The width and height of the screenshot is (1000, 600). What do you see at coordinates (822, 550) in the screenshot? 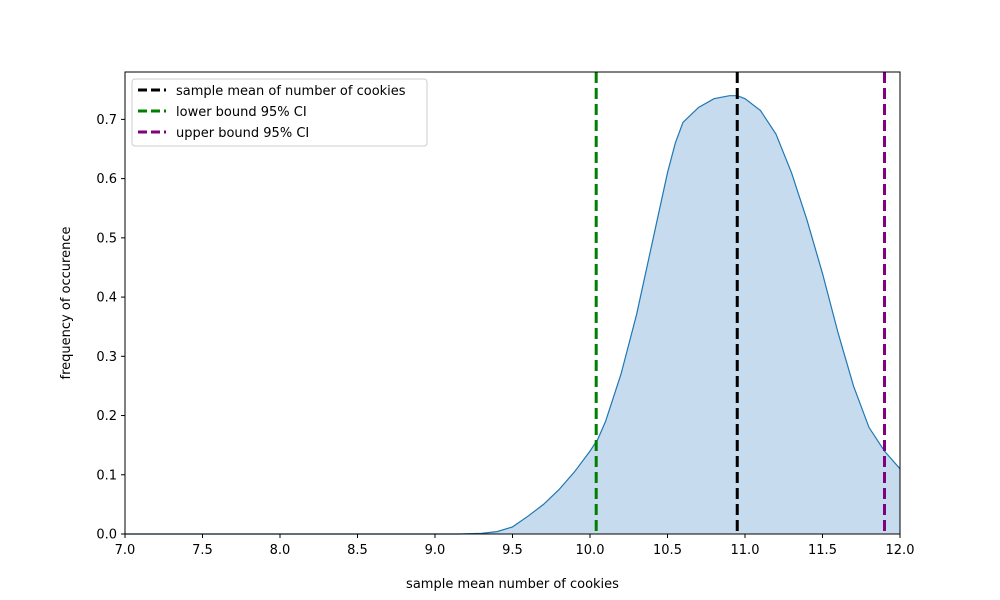
I see `x-tick-label: 11.5` at bounding box center [822, 550].